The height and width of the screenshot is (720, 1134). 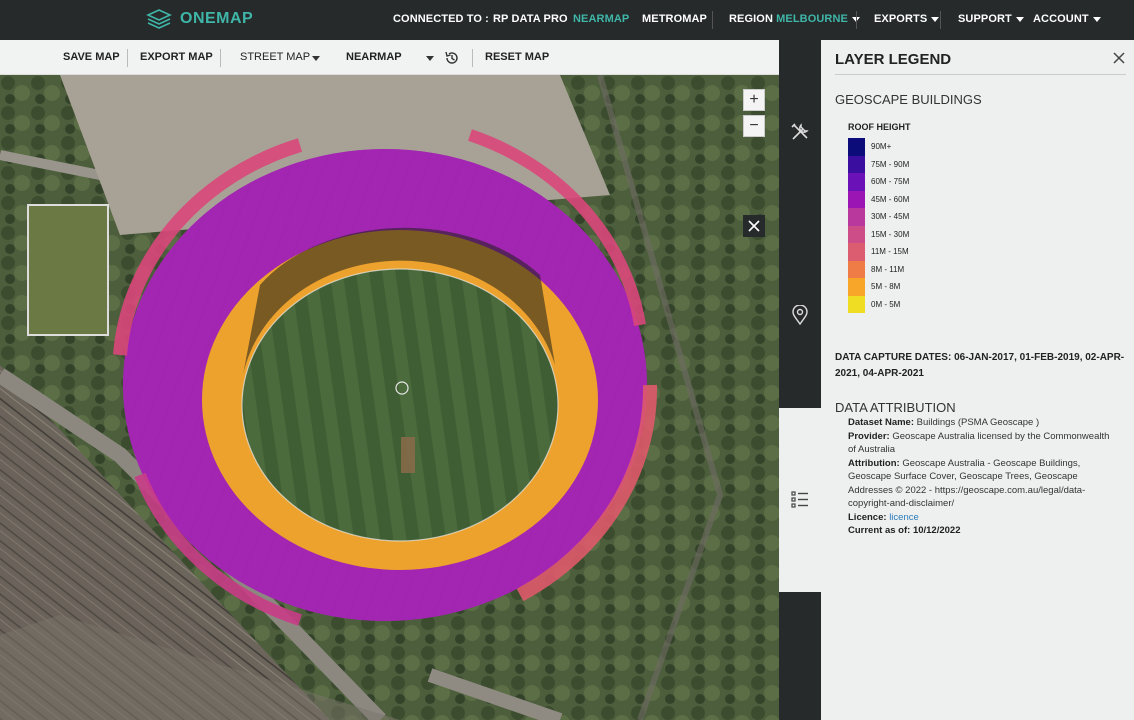 What do you see at coordinates (874, 463) in the screenshot?
I see `attribution-label: Attribution:` at bounding box center [874, 463].